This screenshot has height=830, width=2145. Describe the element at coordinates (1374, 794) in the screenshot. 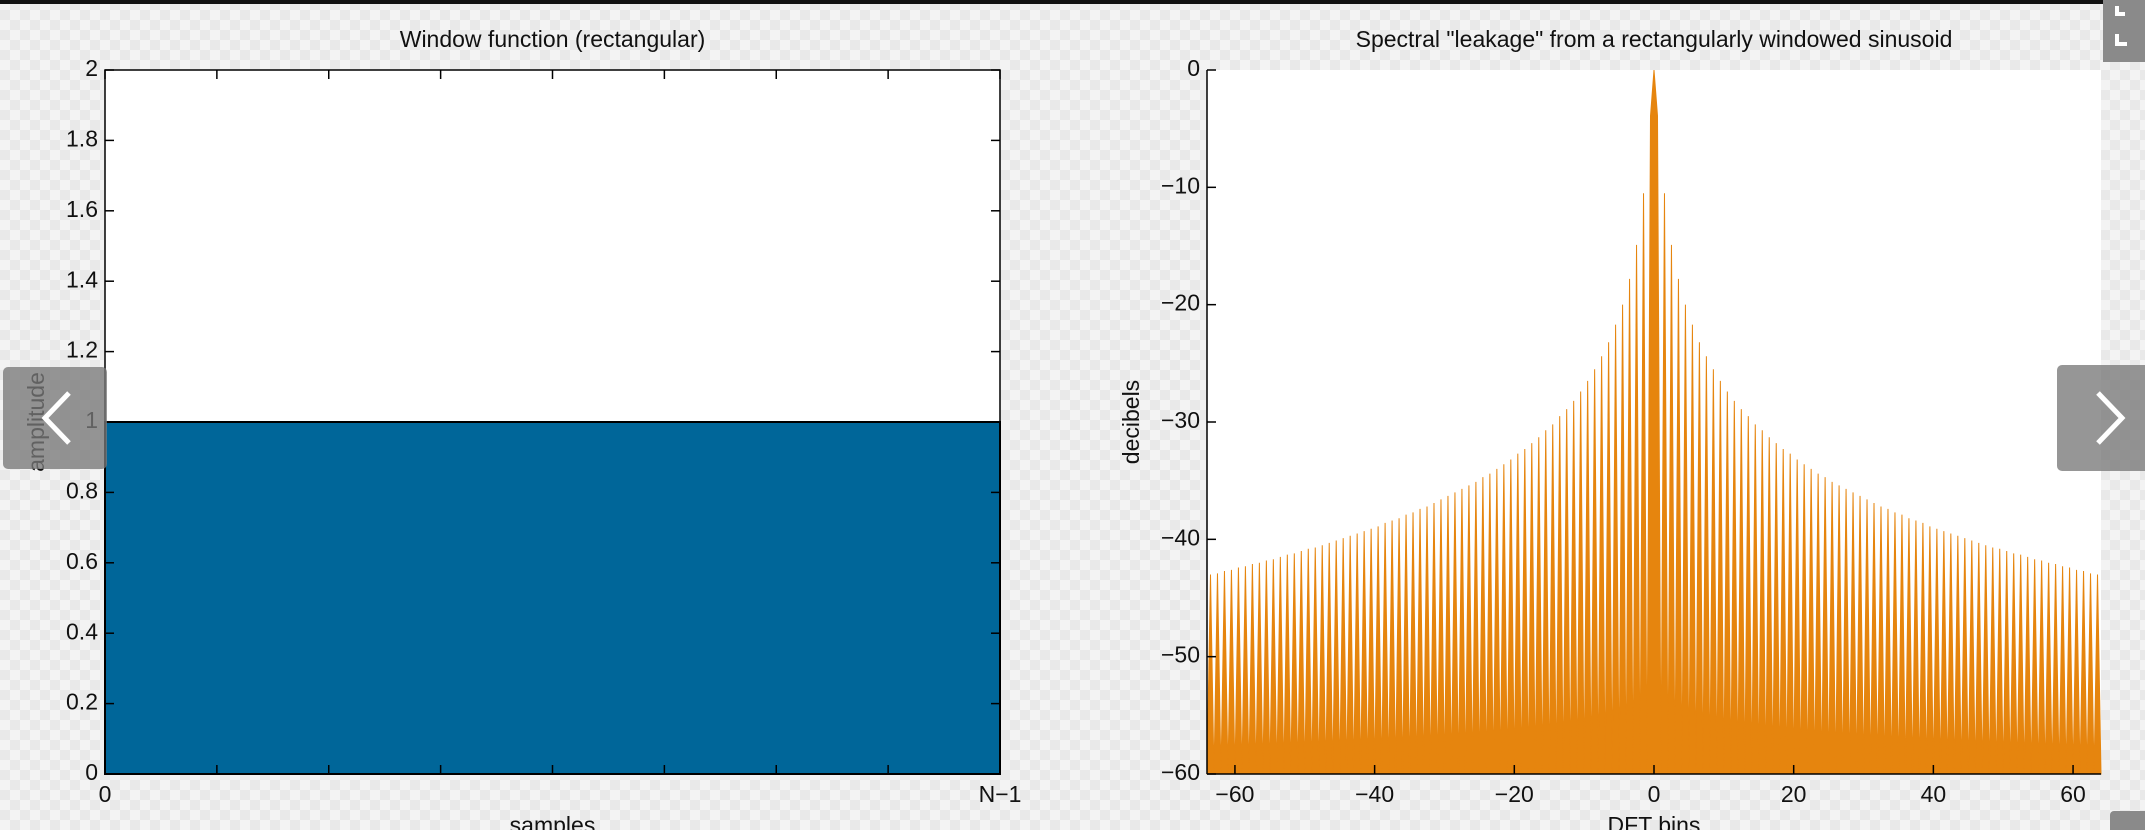

I see `x-tick-label: −40` at that location.